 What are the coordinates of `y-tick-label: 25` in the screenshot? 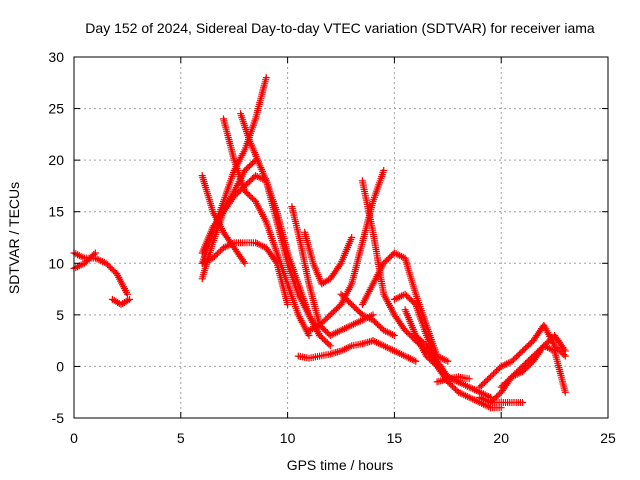 It's located at (56, 109).